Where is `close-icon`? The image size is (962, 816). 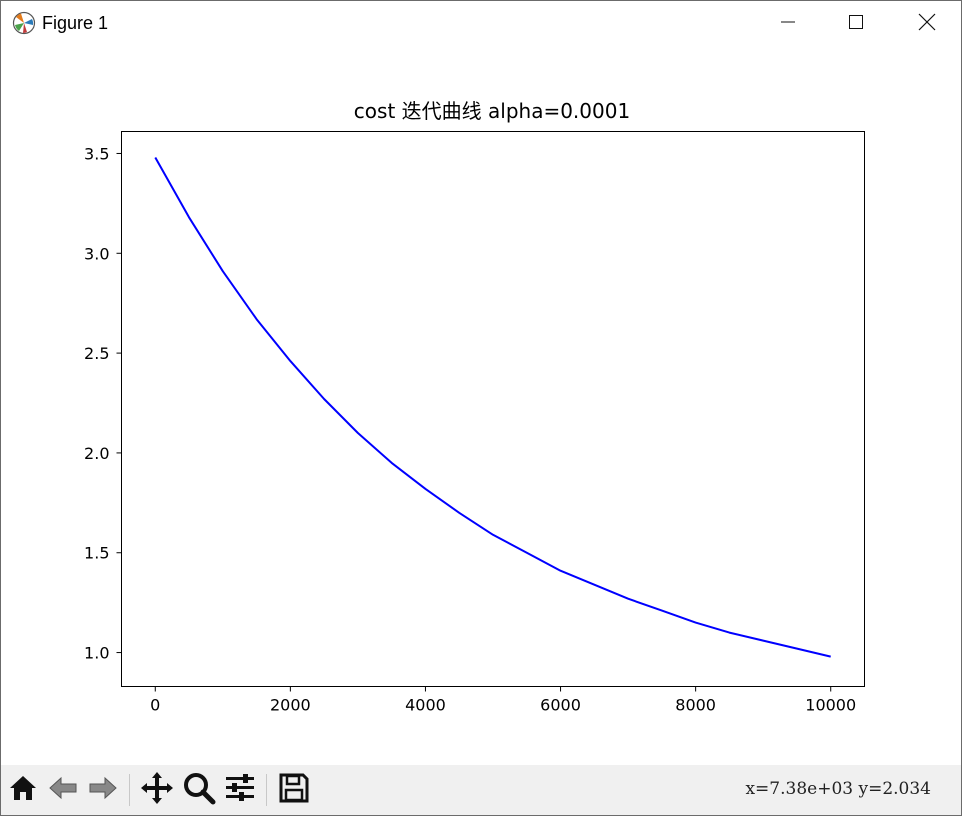 close-icon is located at coordinates (927, 24).